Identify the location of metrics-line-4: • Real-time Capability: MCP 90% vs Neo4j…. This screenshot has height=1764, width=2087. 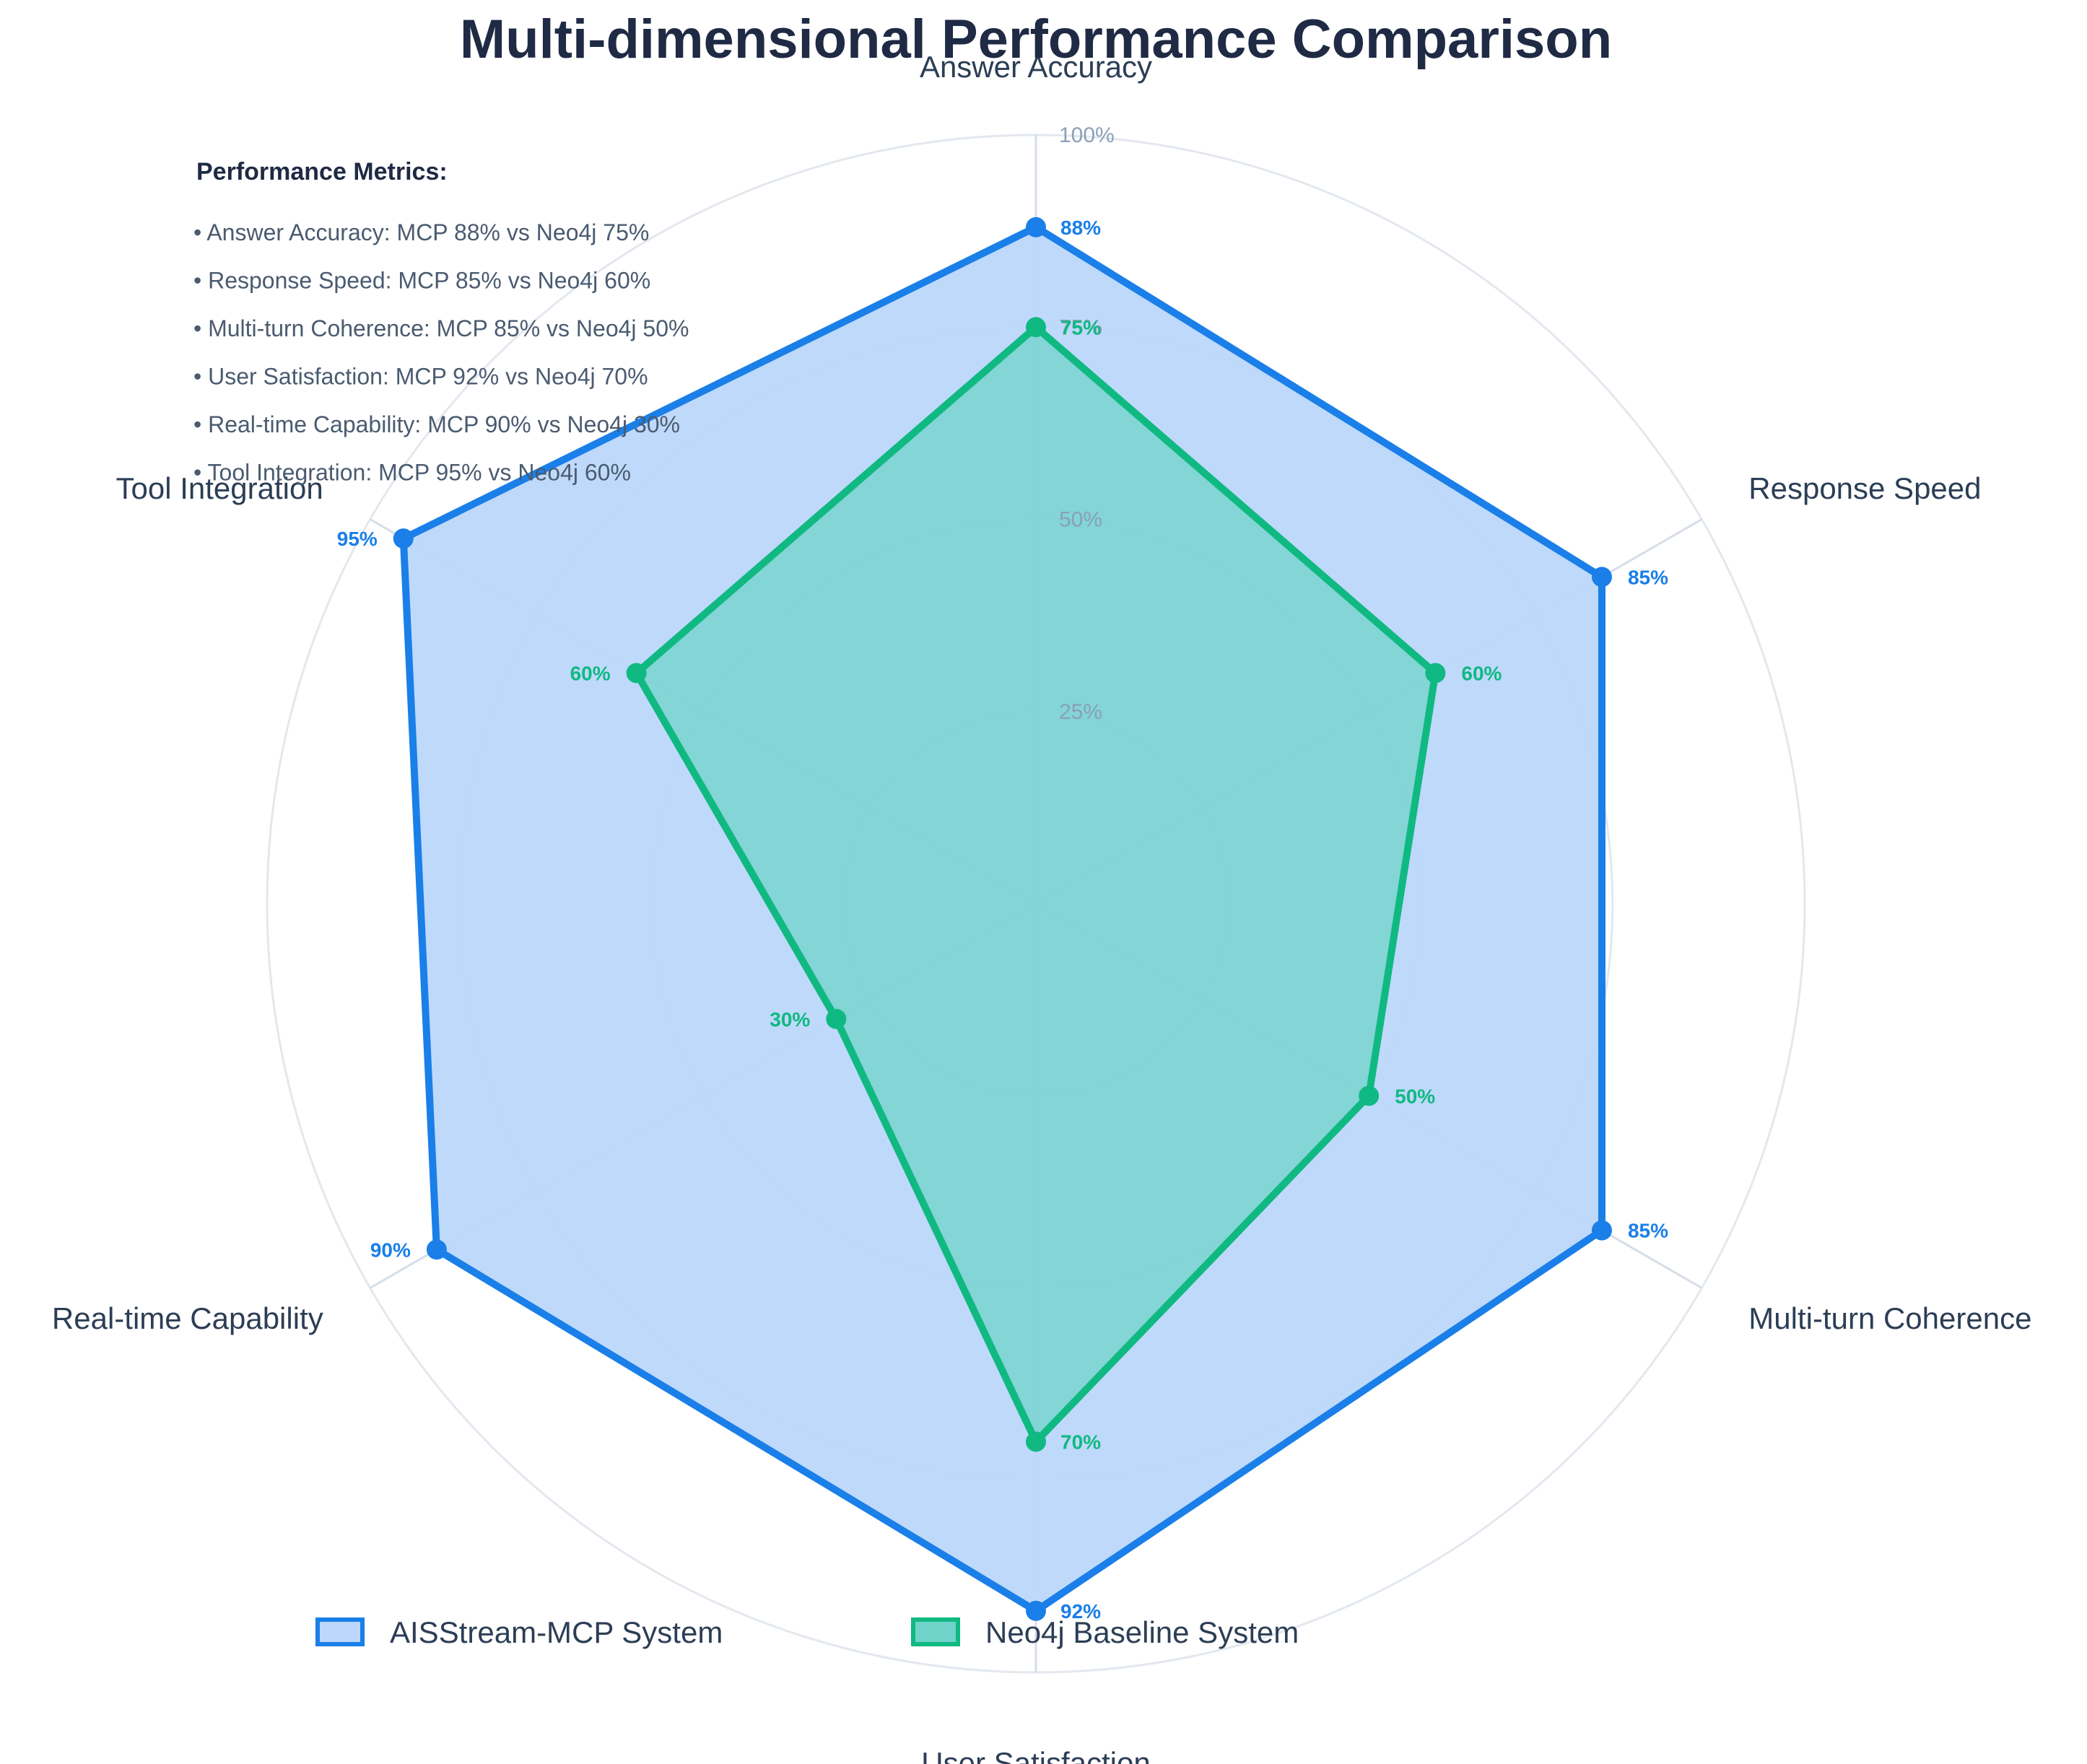
(437, 424).